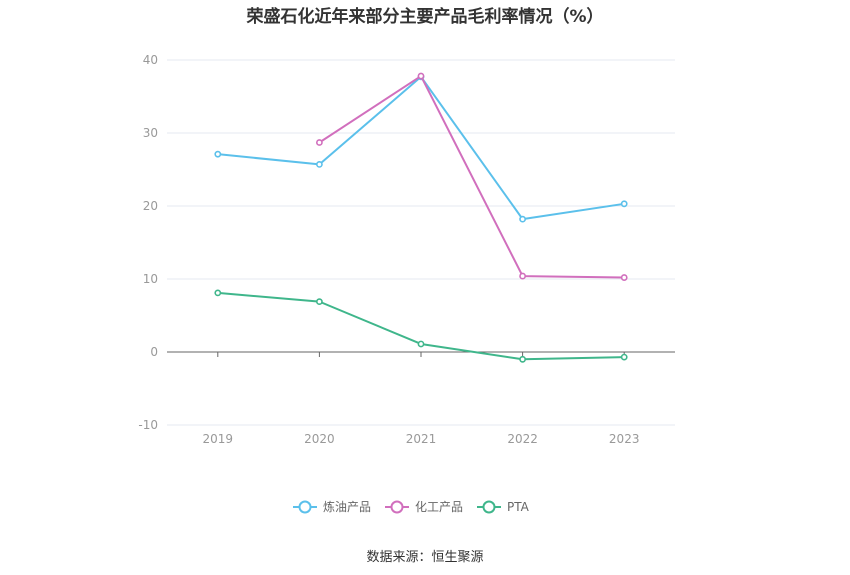  What do you see at coordinates (148, 425) in the screenshot?
I see `y-tick-label: -10` at bounding box center [148, 425].